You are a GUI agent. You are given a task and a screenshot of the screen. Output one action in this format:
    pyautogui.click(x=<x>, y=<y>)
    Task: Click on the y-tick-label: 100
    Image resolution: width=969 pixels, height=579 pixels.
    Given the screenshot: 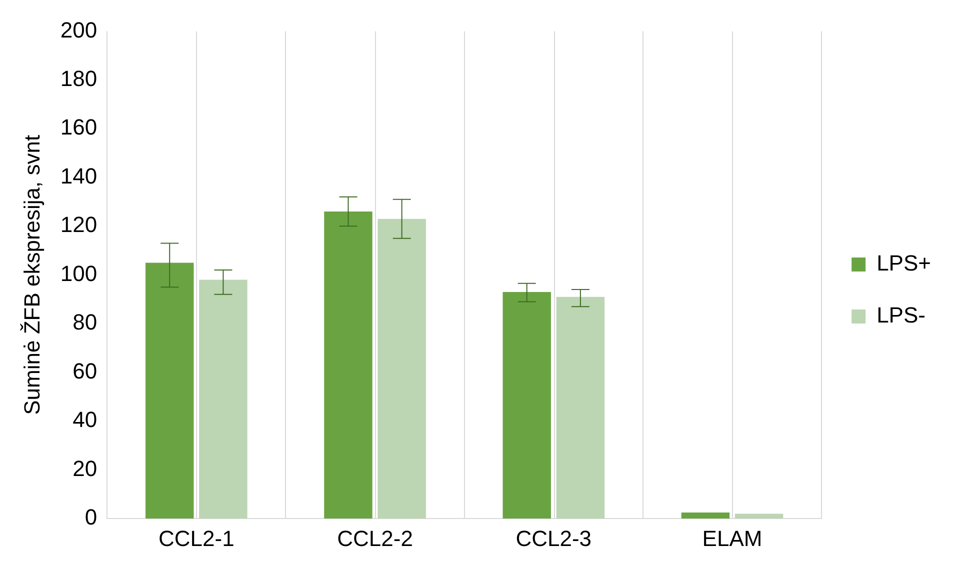 What is the action you would take?
    pyautogui.click(x=79, y=273)
    